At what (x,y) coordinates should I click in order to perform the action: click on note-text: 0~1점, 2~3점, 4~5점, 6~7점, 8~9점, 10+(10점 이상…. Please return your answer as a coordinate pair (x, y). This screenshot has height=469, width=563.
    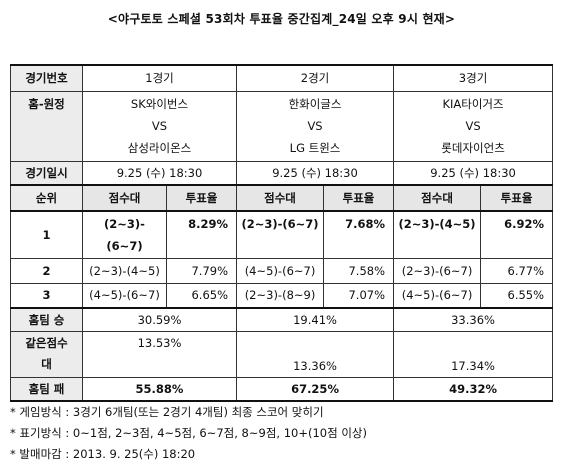
    Looking at the image, I should click on (219, 433).